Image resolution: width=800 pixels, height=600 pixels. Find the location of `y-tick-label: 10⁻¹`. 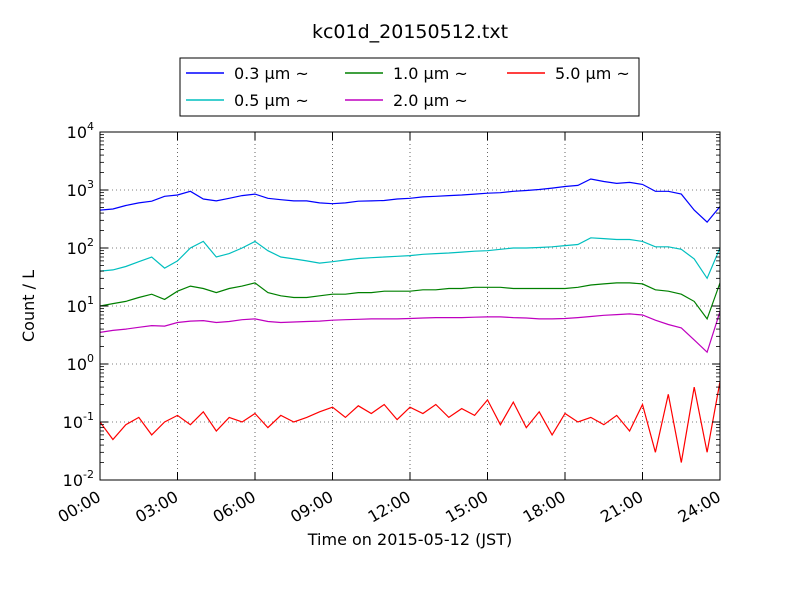

y-tick-label: 10⁻¹ is located at coordinates (78, 421).